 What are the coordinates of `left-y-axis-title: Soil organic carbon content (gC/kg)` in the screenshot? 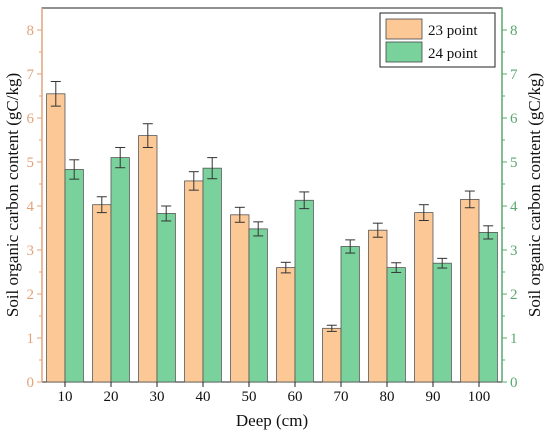 It's located at (12, 195).